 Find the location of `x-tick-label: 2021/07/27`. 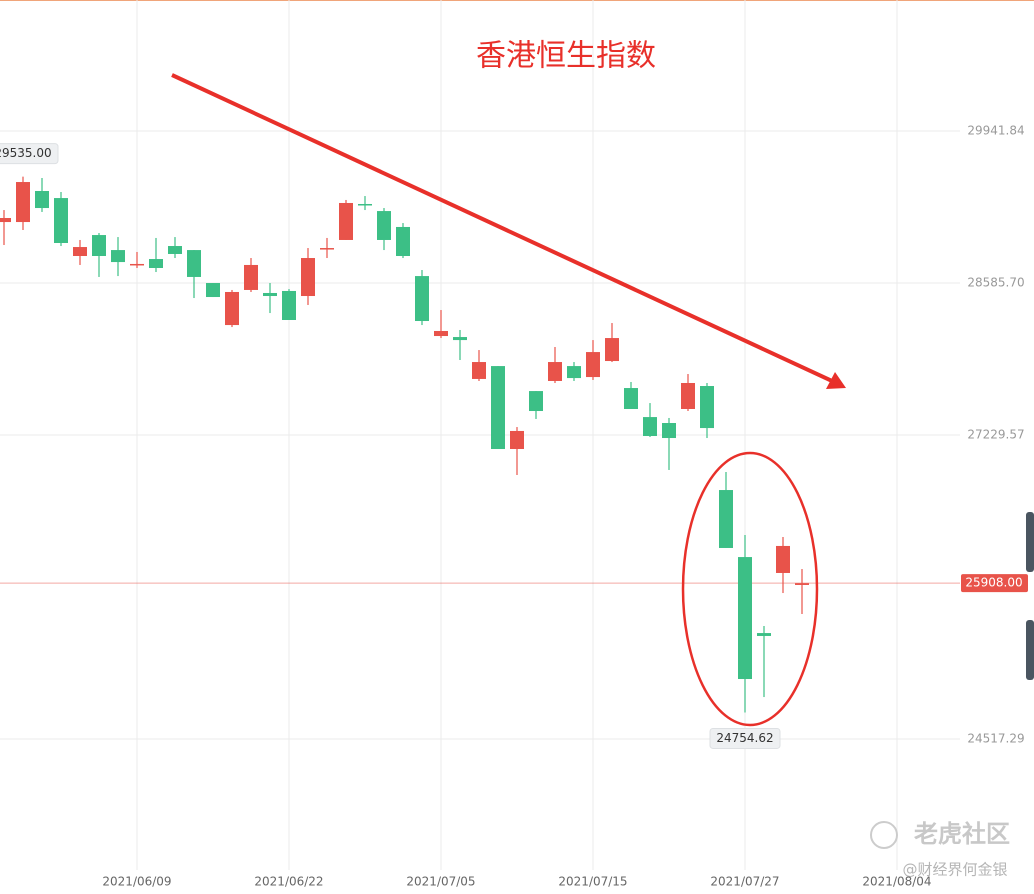

x-tick-label: 2021/07/27 is located at coordinates (744, 882).